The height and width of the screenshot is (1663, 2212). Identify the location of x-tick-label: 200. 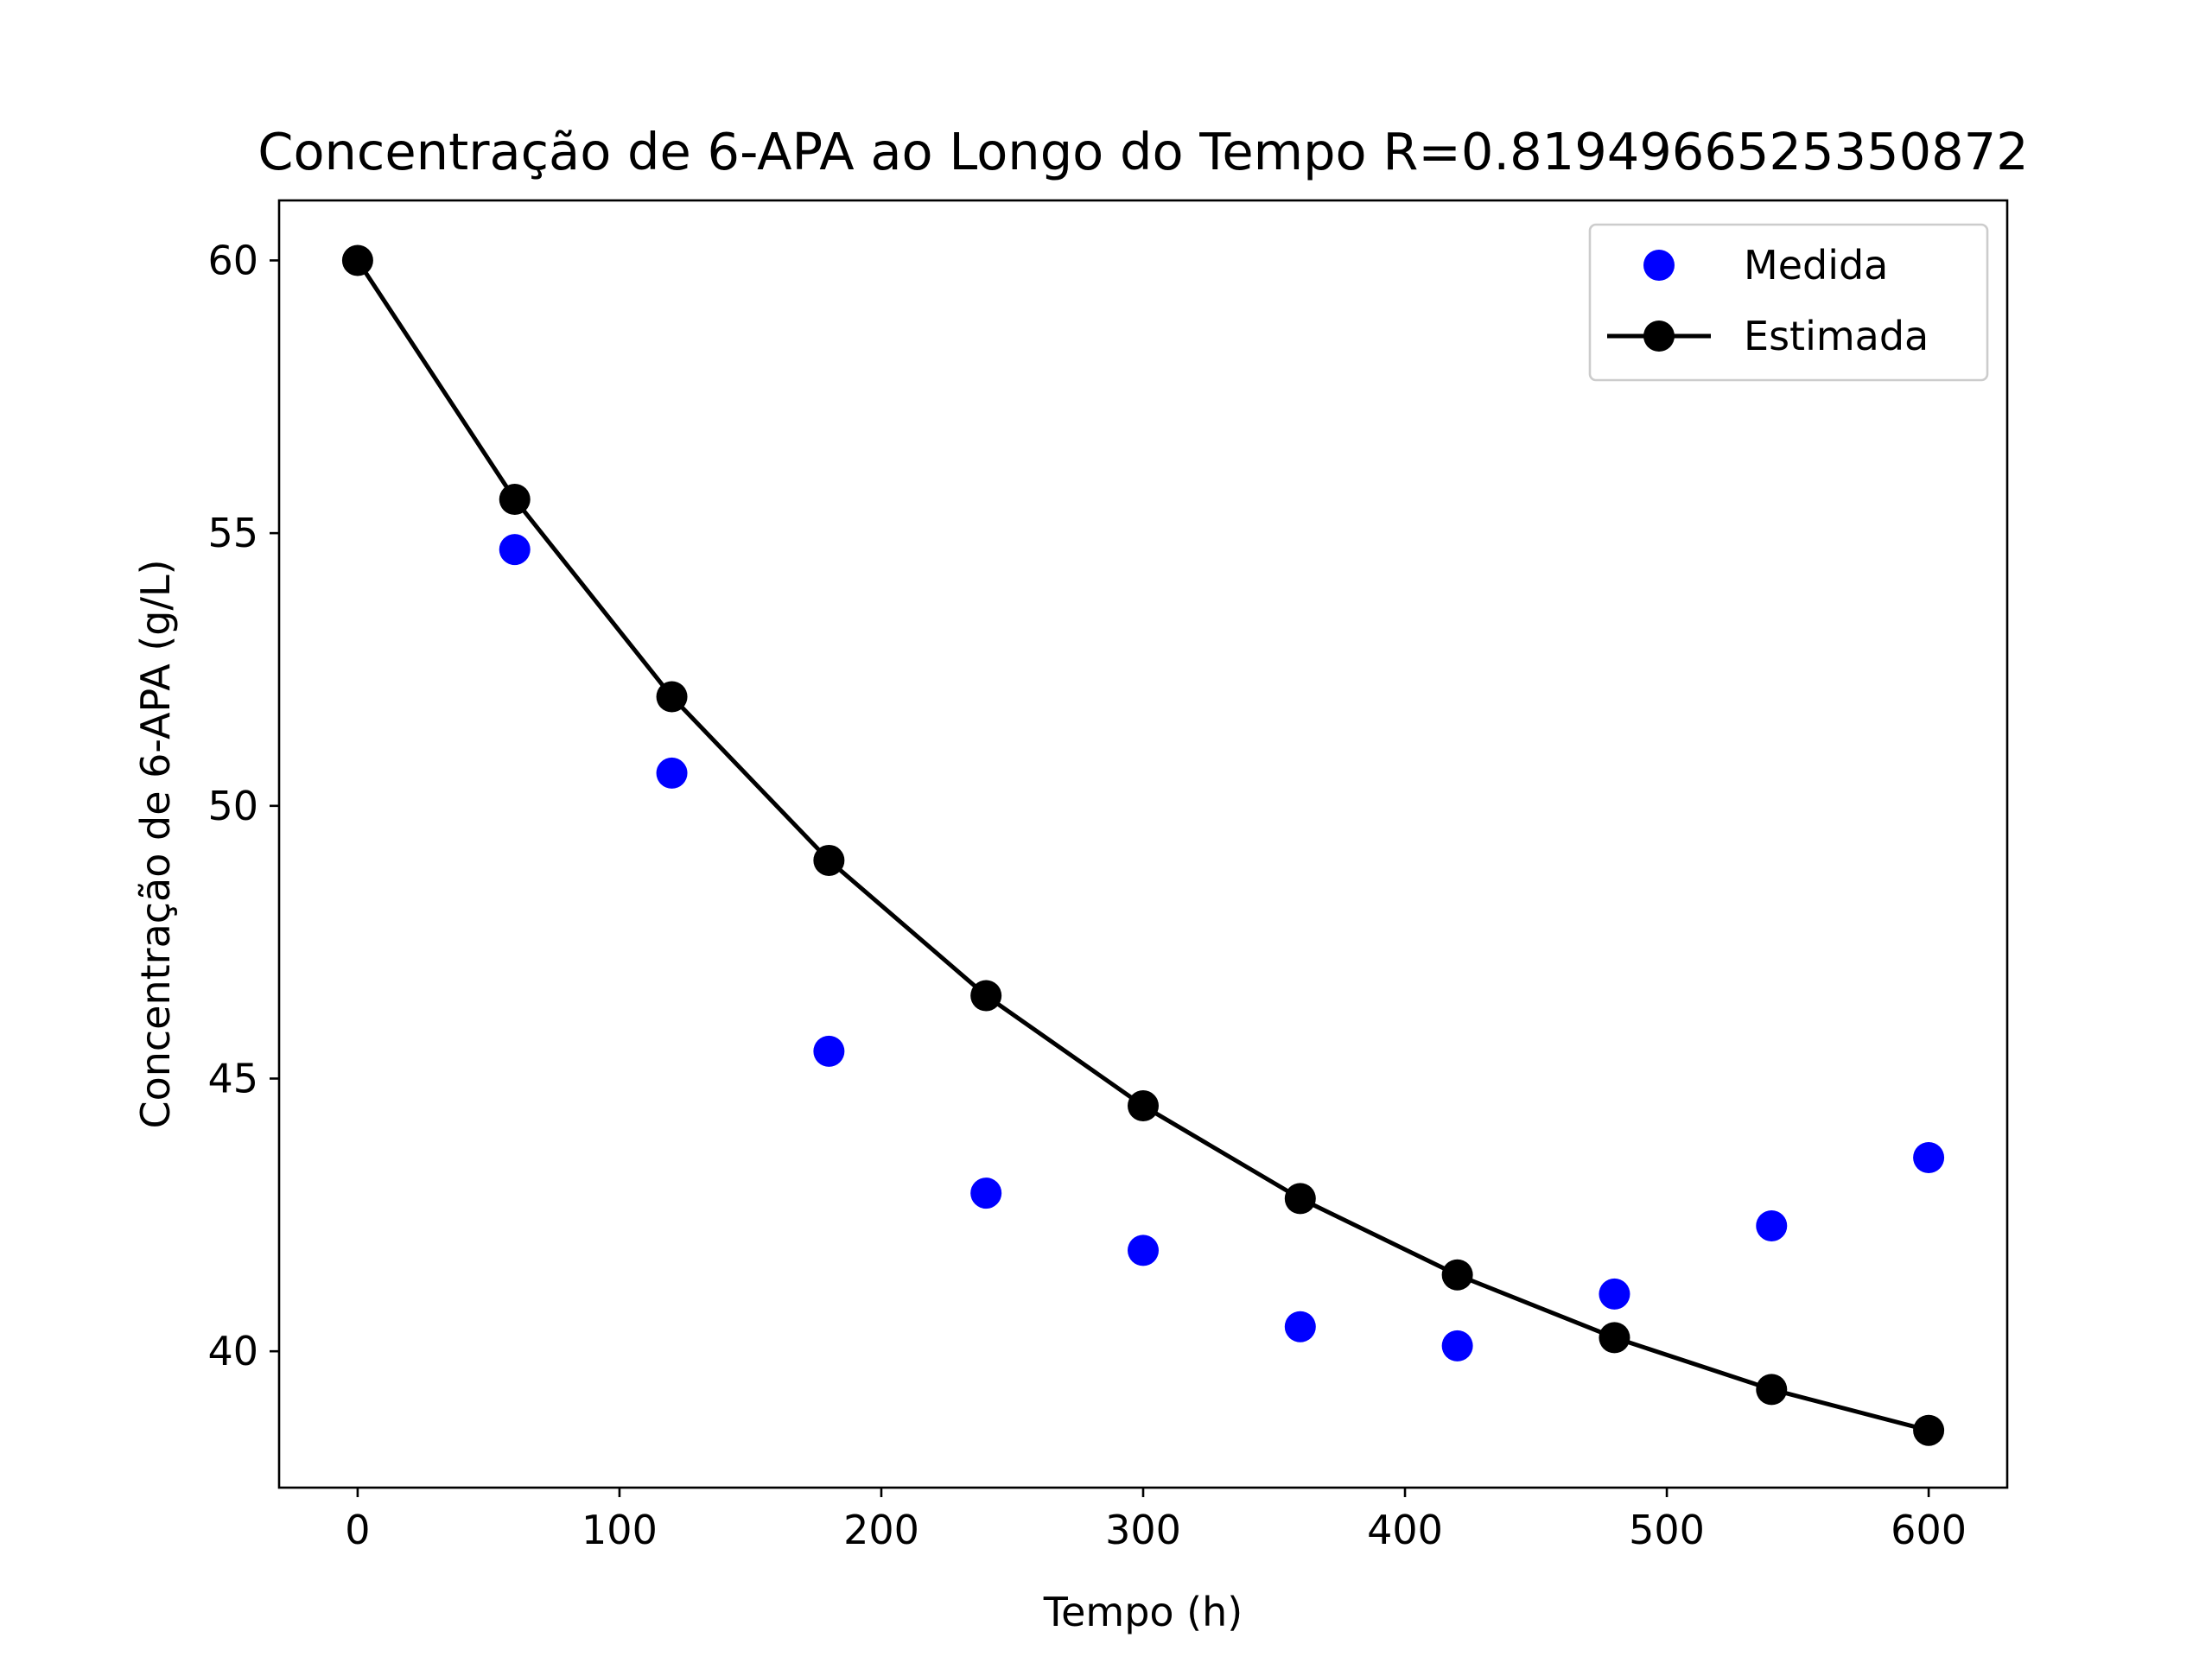
(881, 1530).